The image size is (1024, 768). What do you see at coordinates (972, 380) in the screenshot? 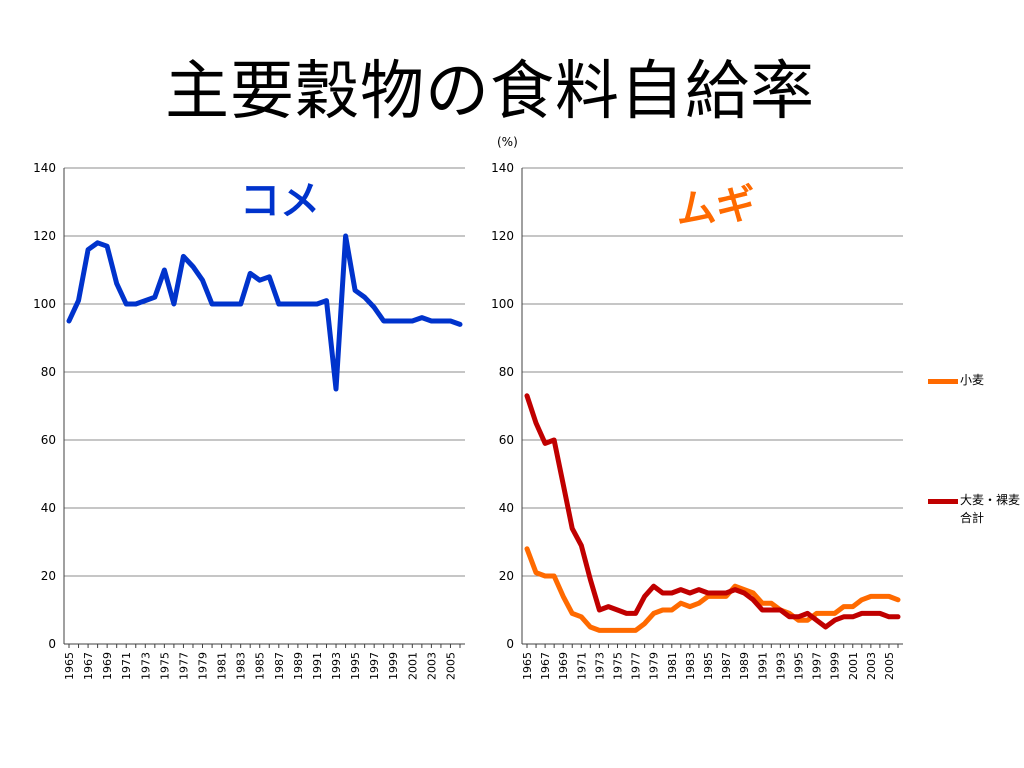
I see `legend-label-wheat: 小麦` at bounding box center [972, 380].